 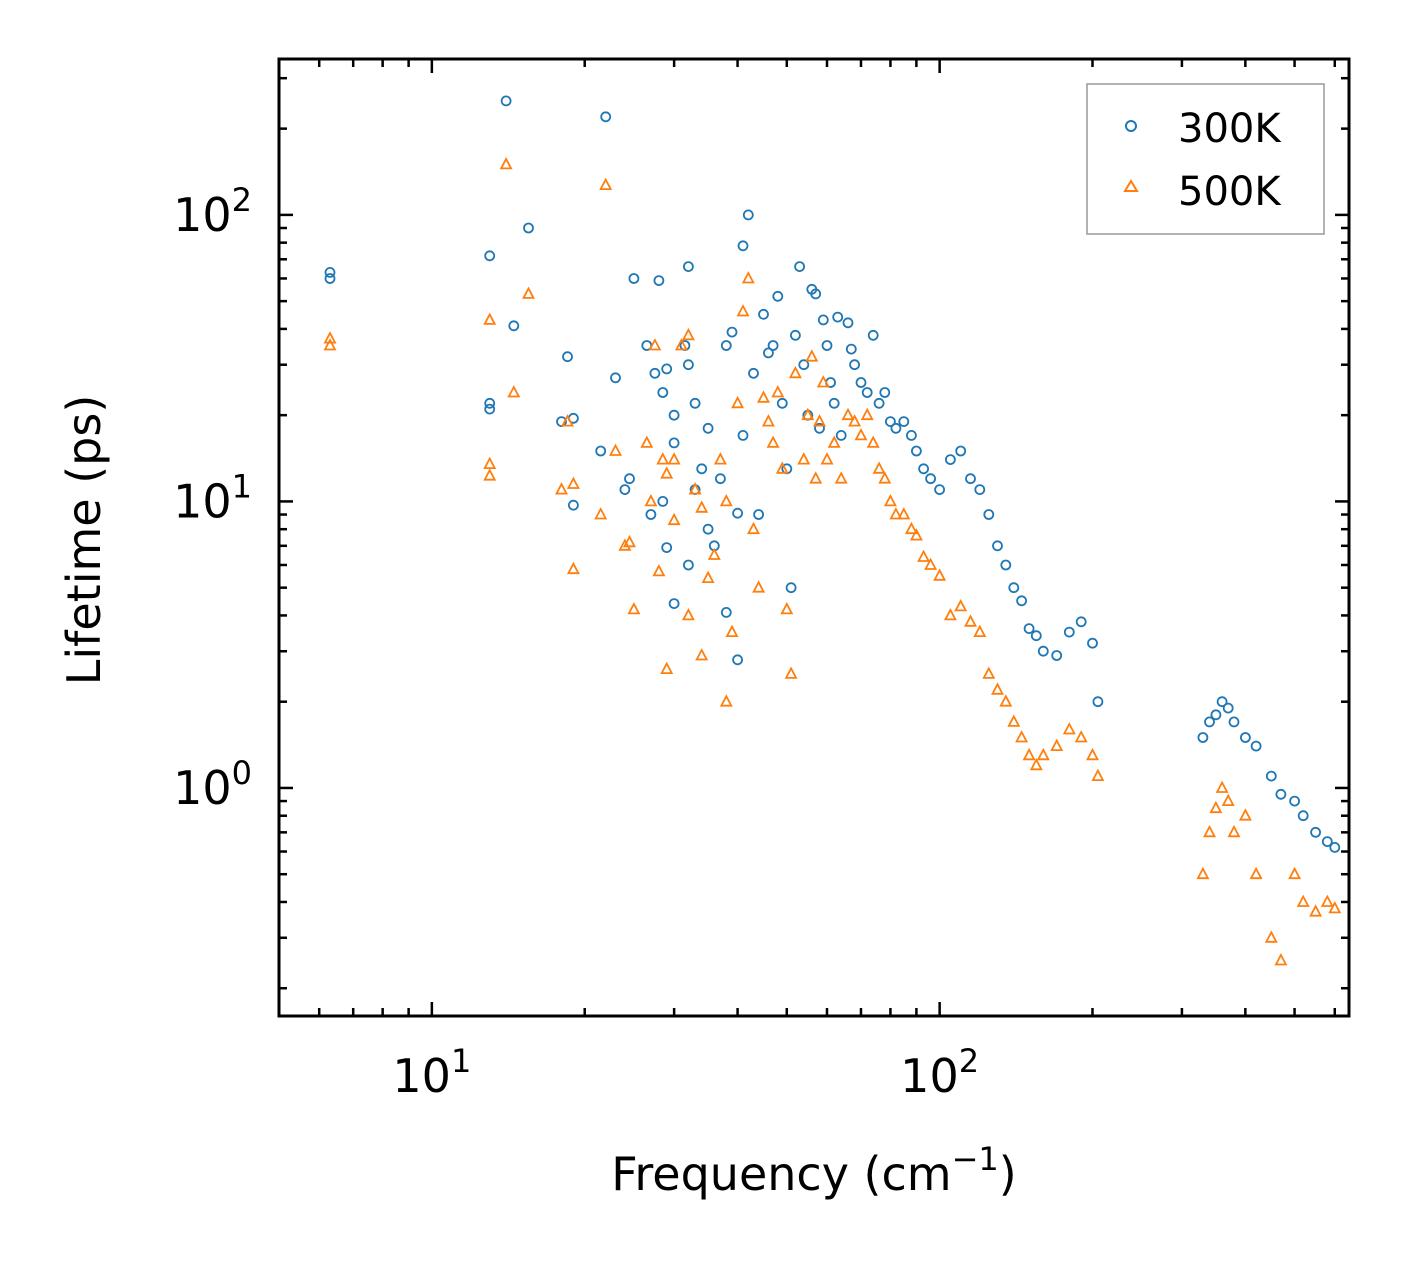 I want to click on legend-label-300k: 300K, so click(x=1230, y=129).